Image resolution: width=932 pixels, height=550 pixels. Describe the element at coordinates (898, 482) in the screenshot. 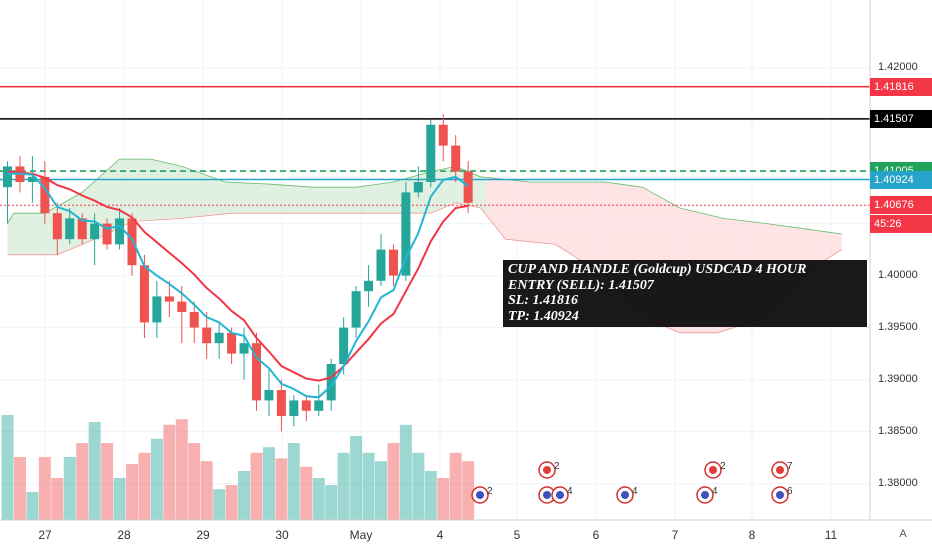

I see `price-tick-label: 1.38000` at that location.